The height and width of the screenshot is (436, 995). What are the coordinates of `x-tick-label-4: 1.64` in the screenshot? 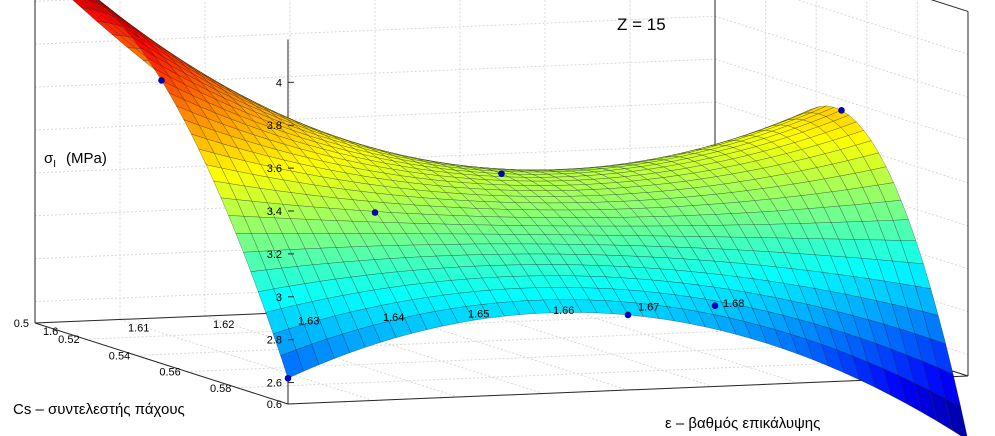 It's located at (393, 318).